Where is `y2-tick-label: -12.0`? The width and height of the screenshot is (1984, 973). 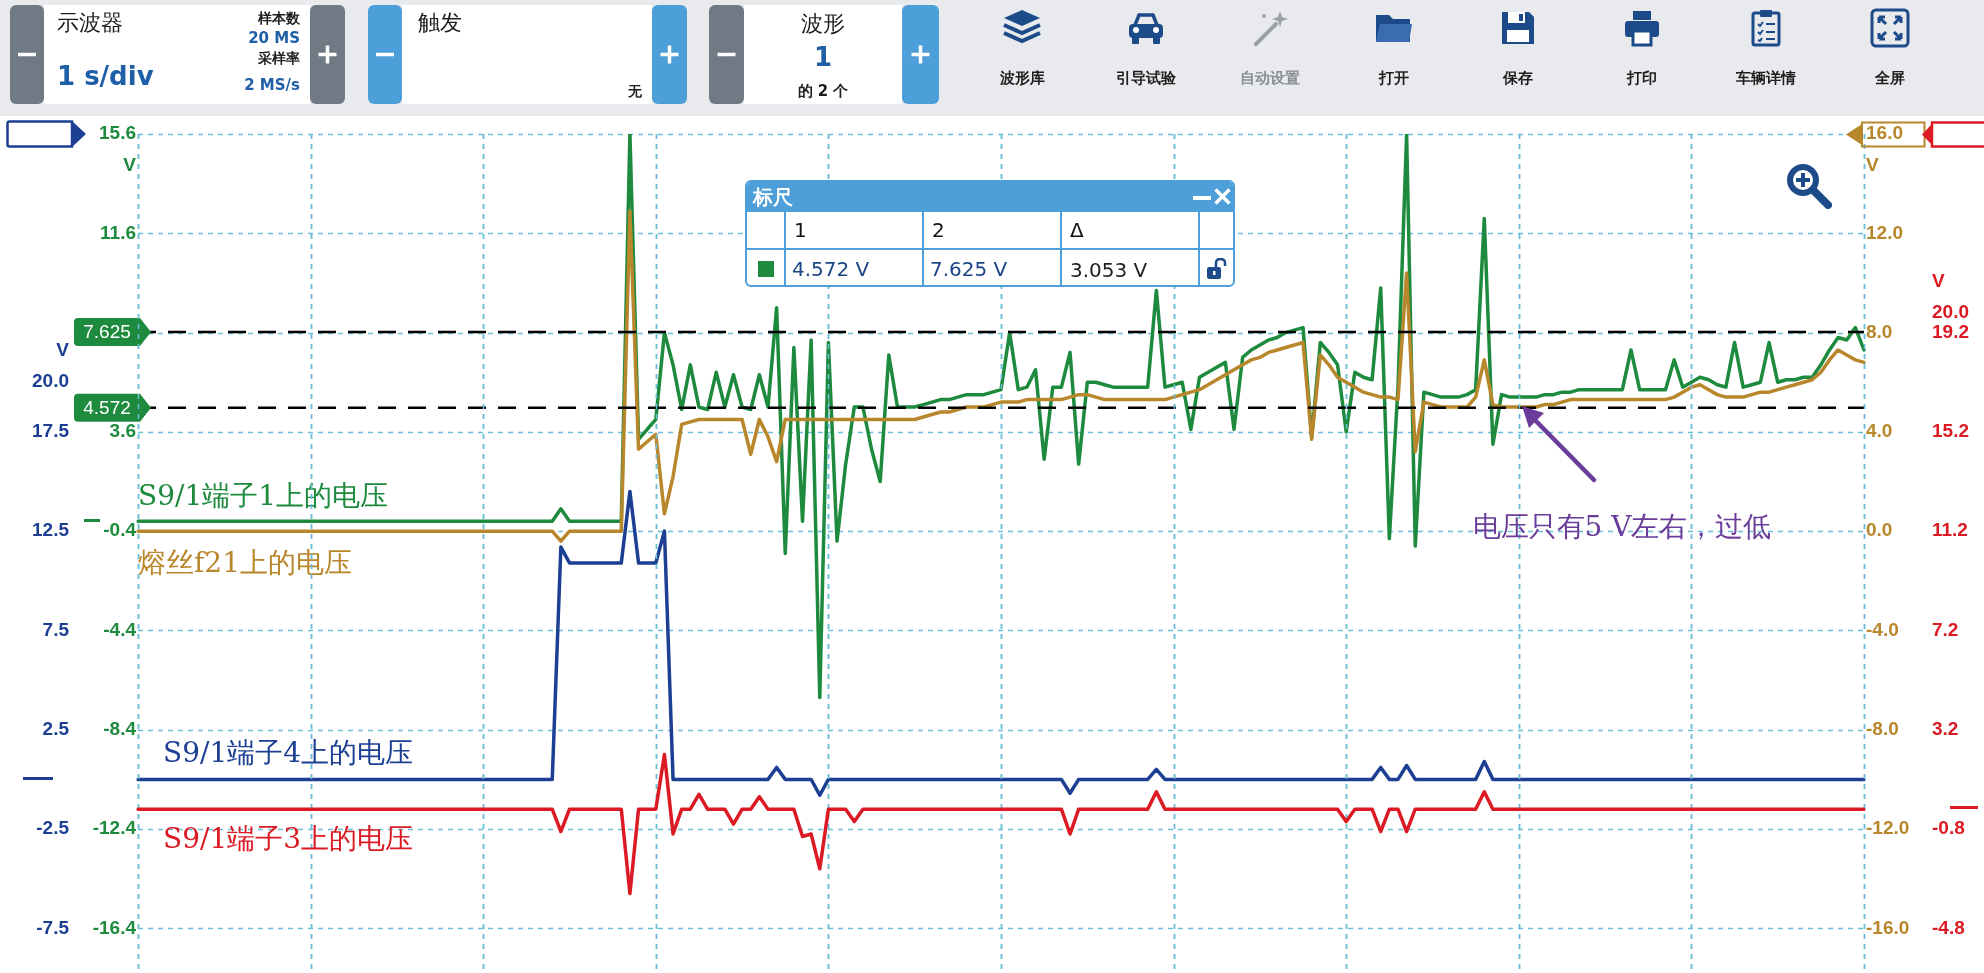 y2-tick-label: -12.0 is located at coordinates (1888, 828).